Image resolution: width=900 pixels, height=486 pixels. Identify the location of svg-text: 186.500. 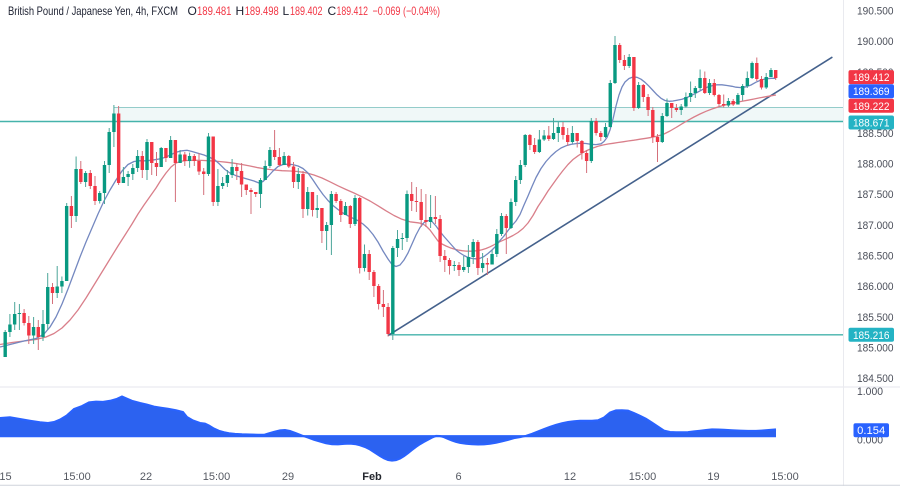
(875, 257).